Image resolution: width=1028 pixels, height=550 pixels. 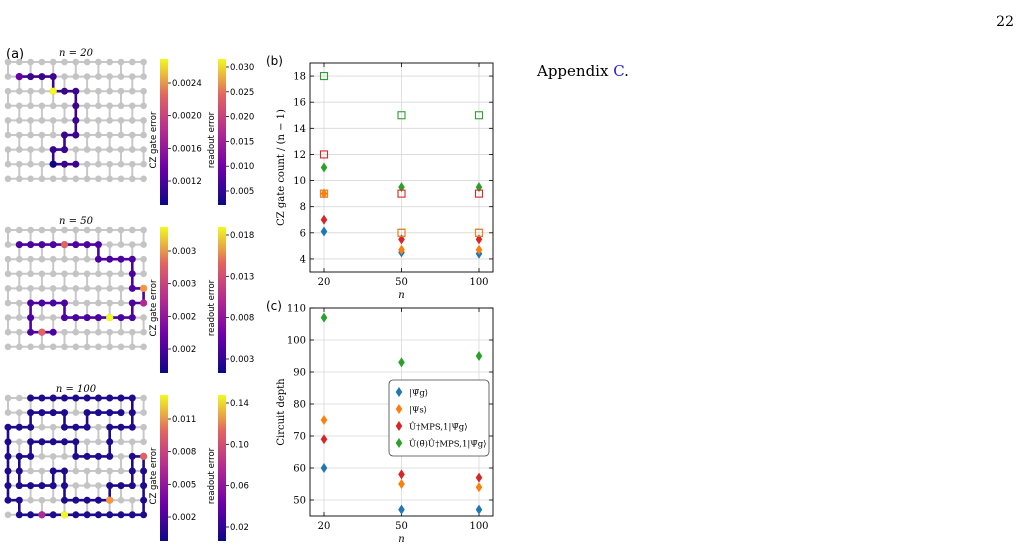 What do you see at coordinates (303, 207) in the screenshot?
I see `y-tick-label: 8` at bounding box center [303, 207].